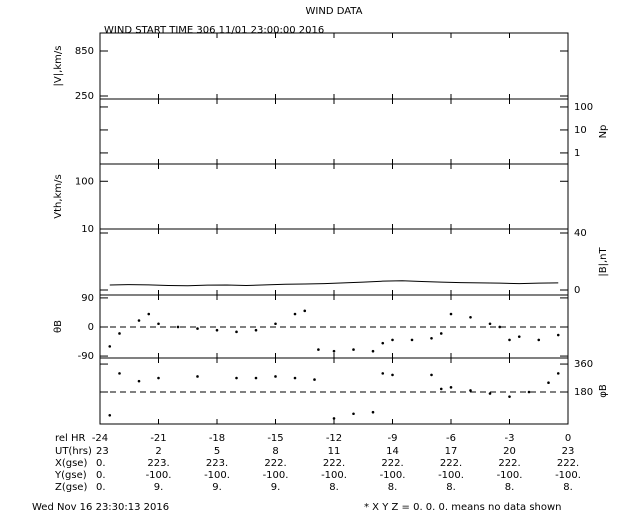 The image size is (640, 512). Describe the element at coordinates (392, 451) in the screenshot. I see `row-value: 14` at that location.